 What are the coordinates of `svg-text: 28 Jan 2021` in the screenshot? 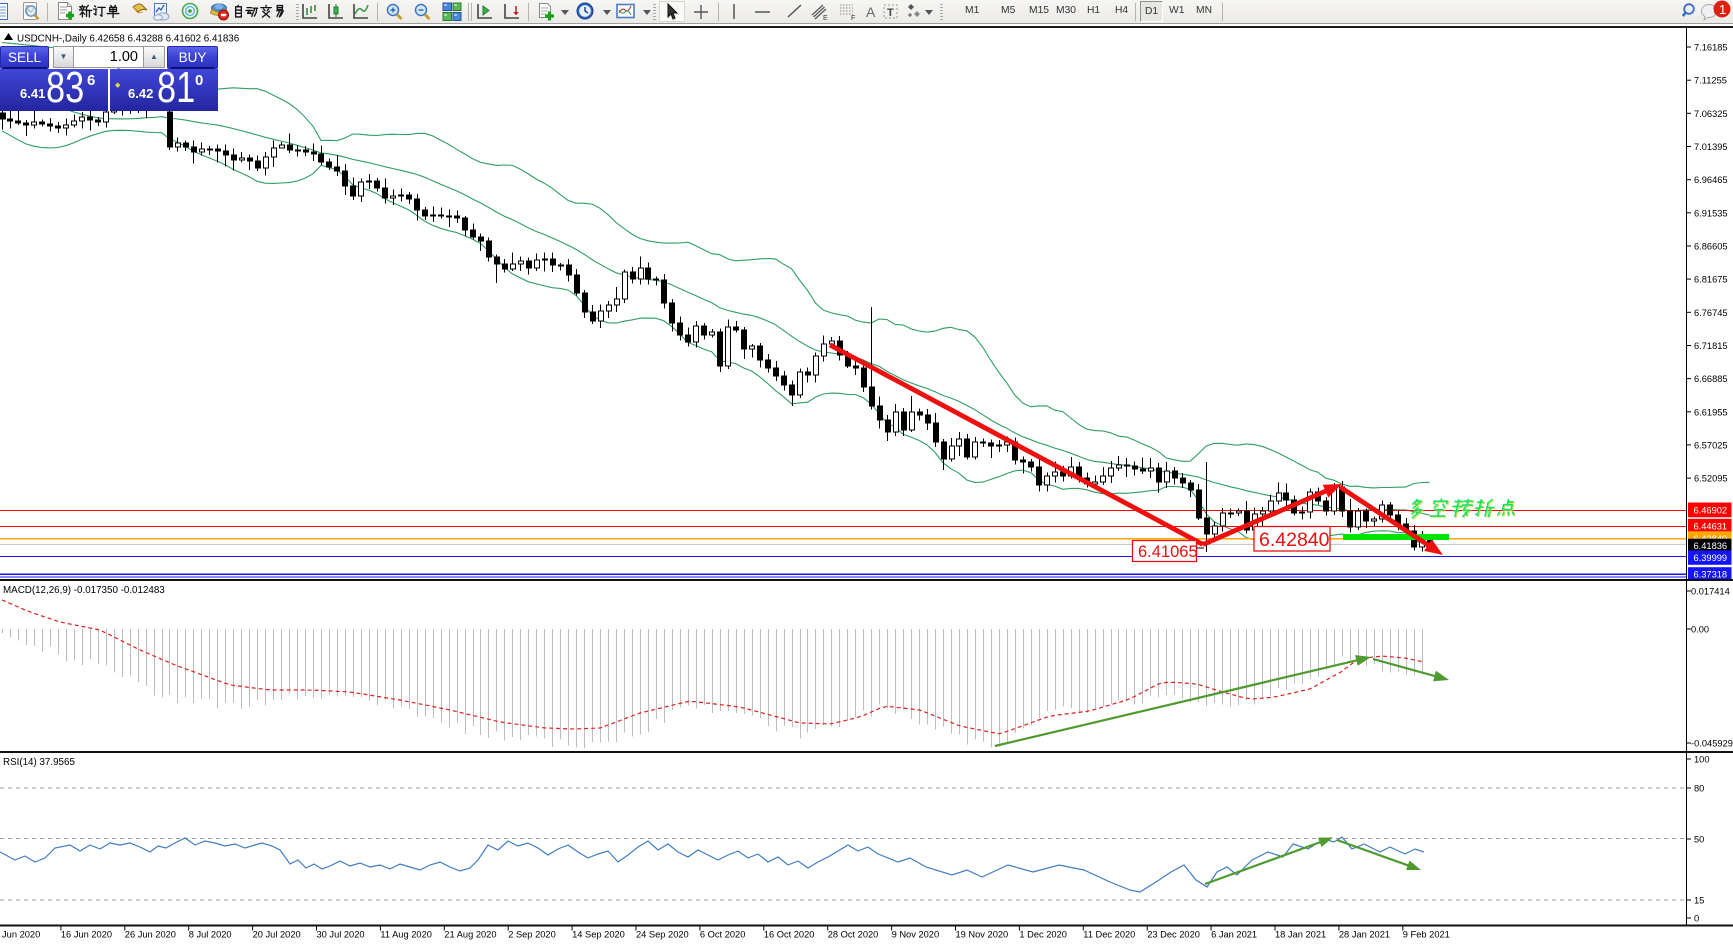 It's located at (1364, 935).